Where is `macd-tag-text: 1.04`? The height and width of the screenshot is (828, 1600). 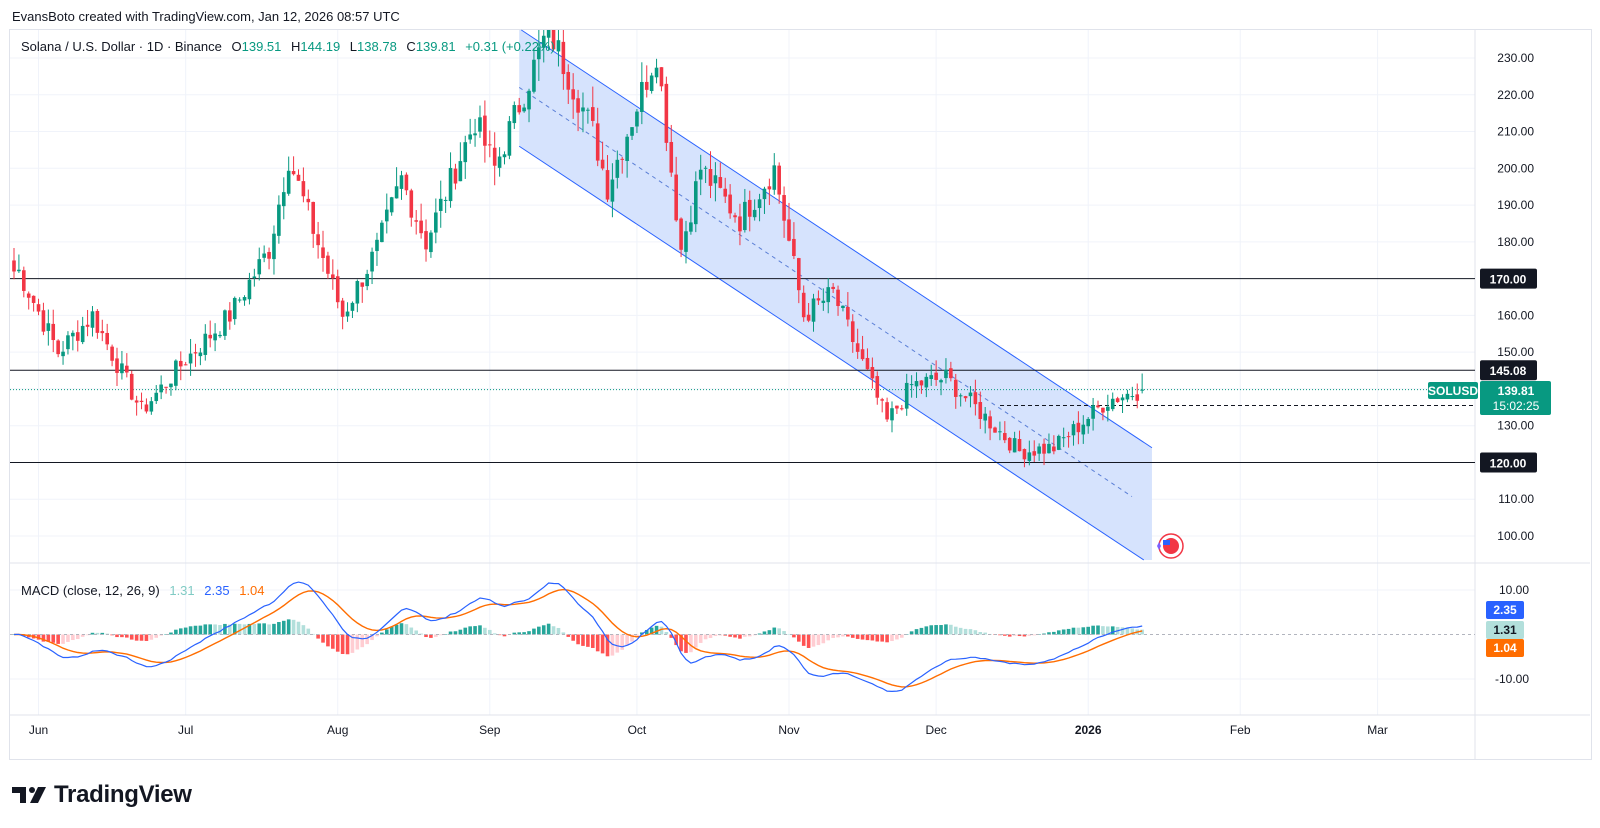
macd-tag-text: 1.04 is located at coordinates (1505, 648).